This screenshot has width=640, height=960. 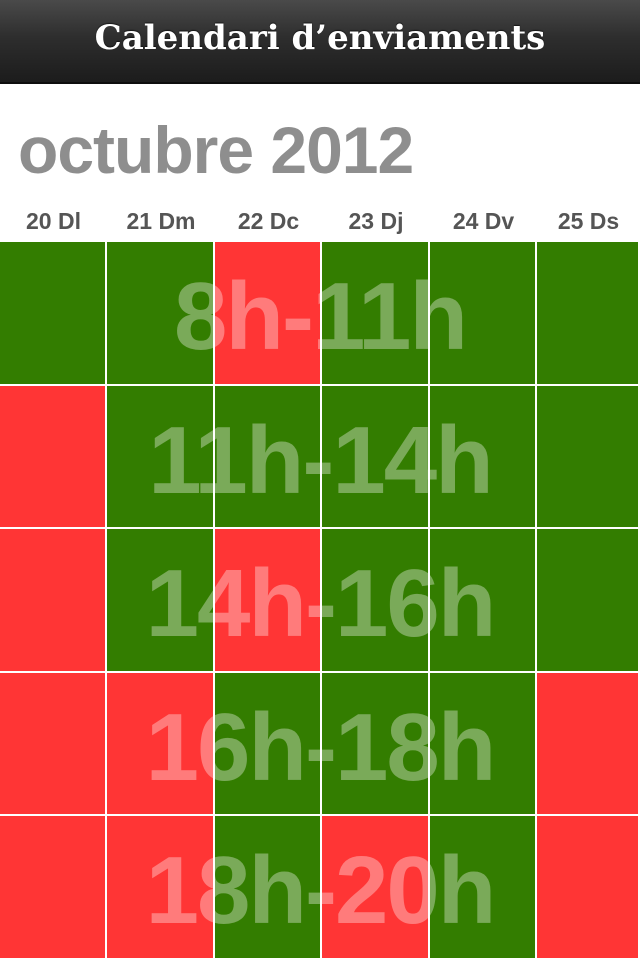 I want to click on day-header: 21 Dm, so click(x=161, y=221).